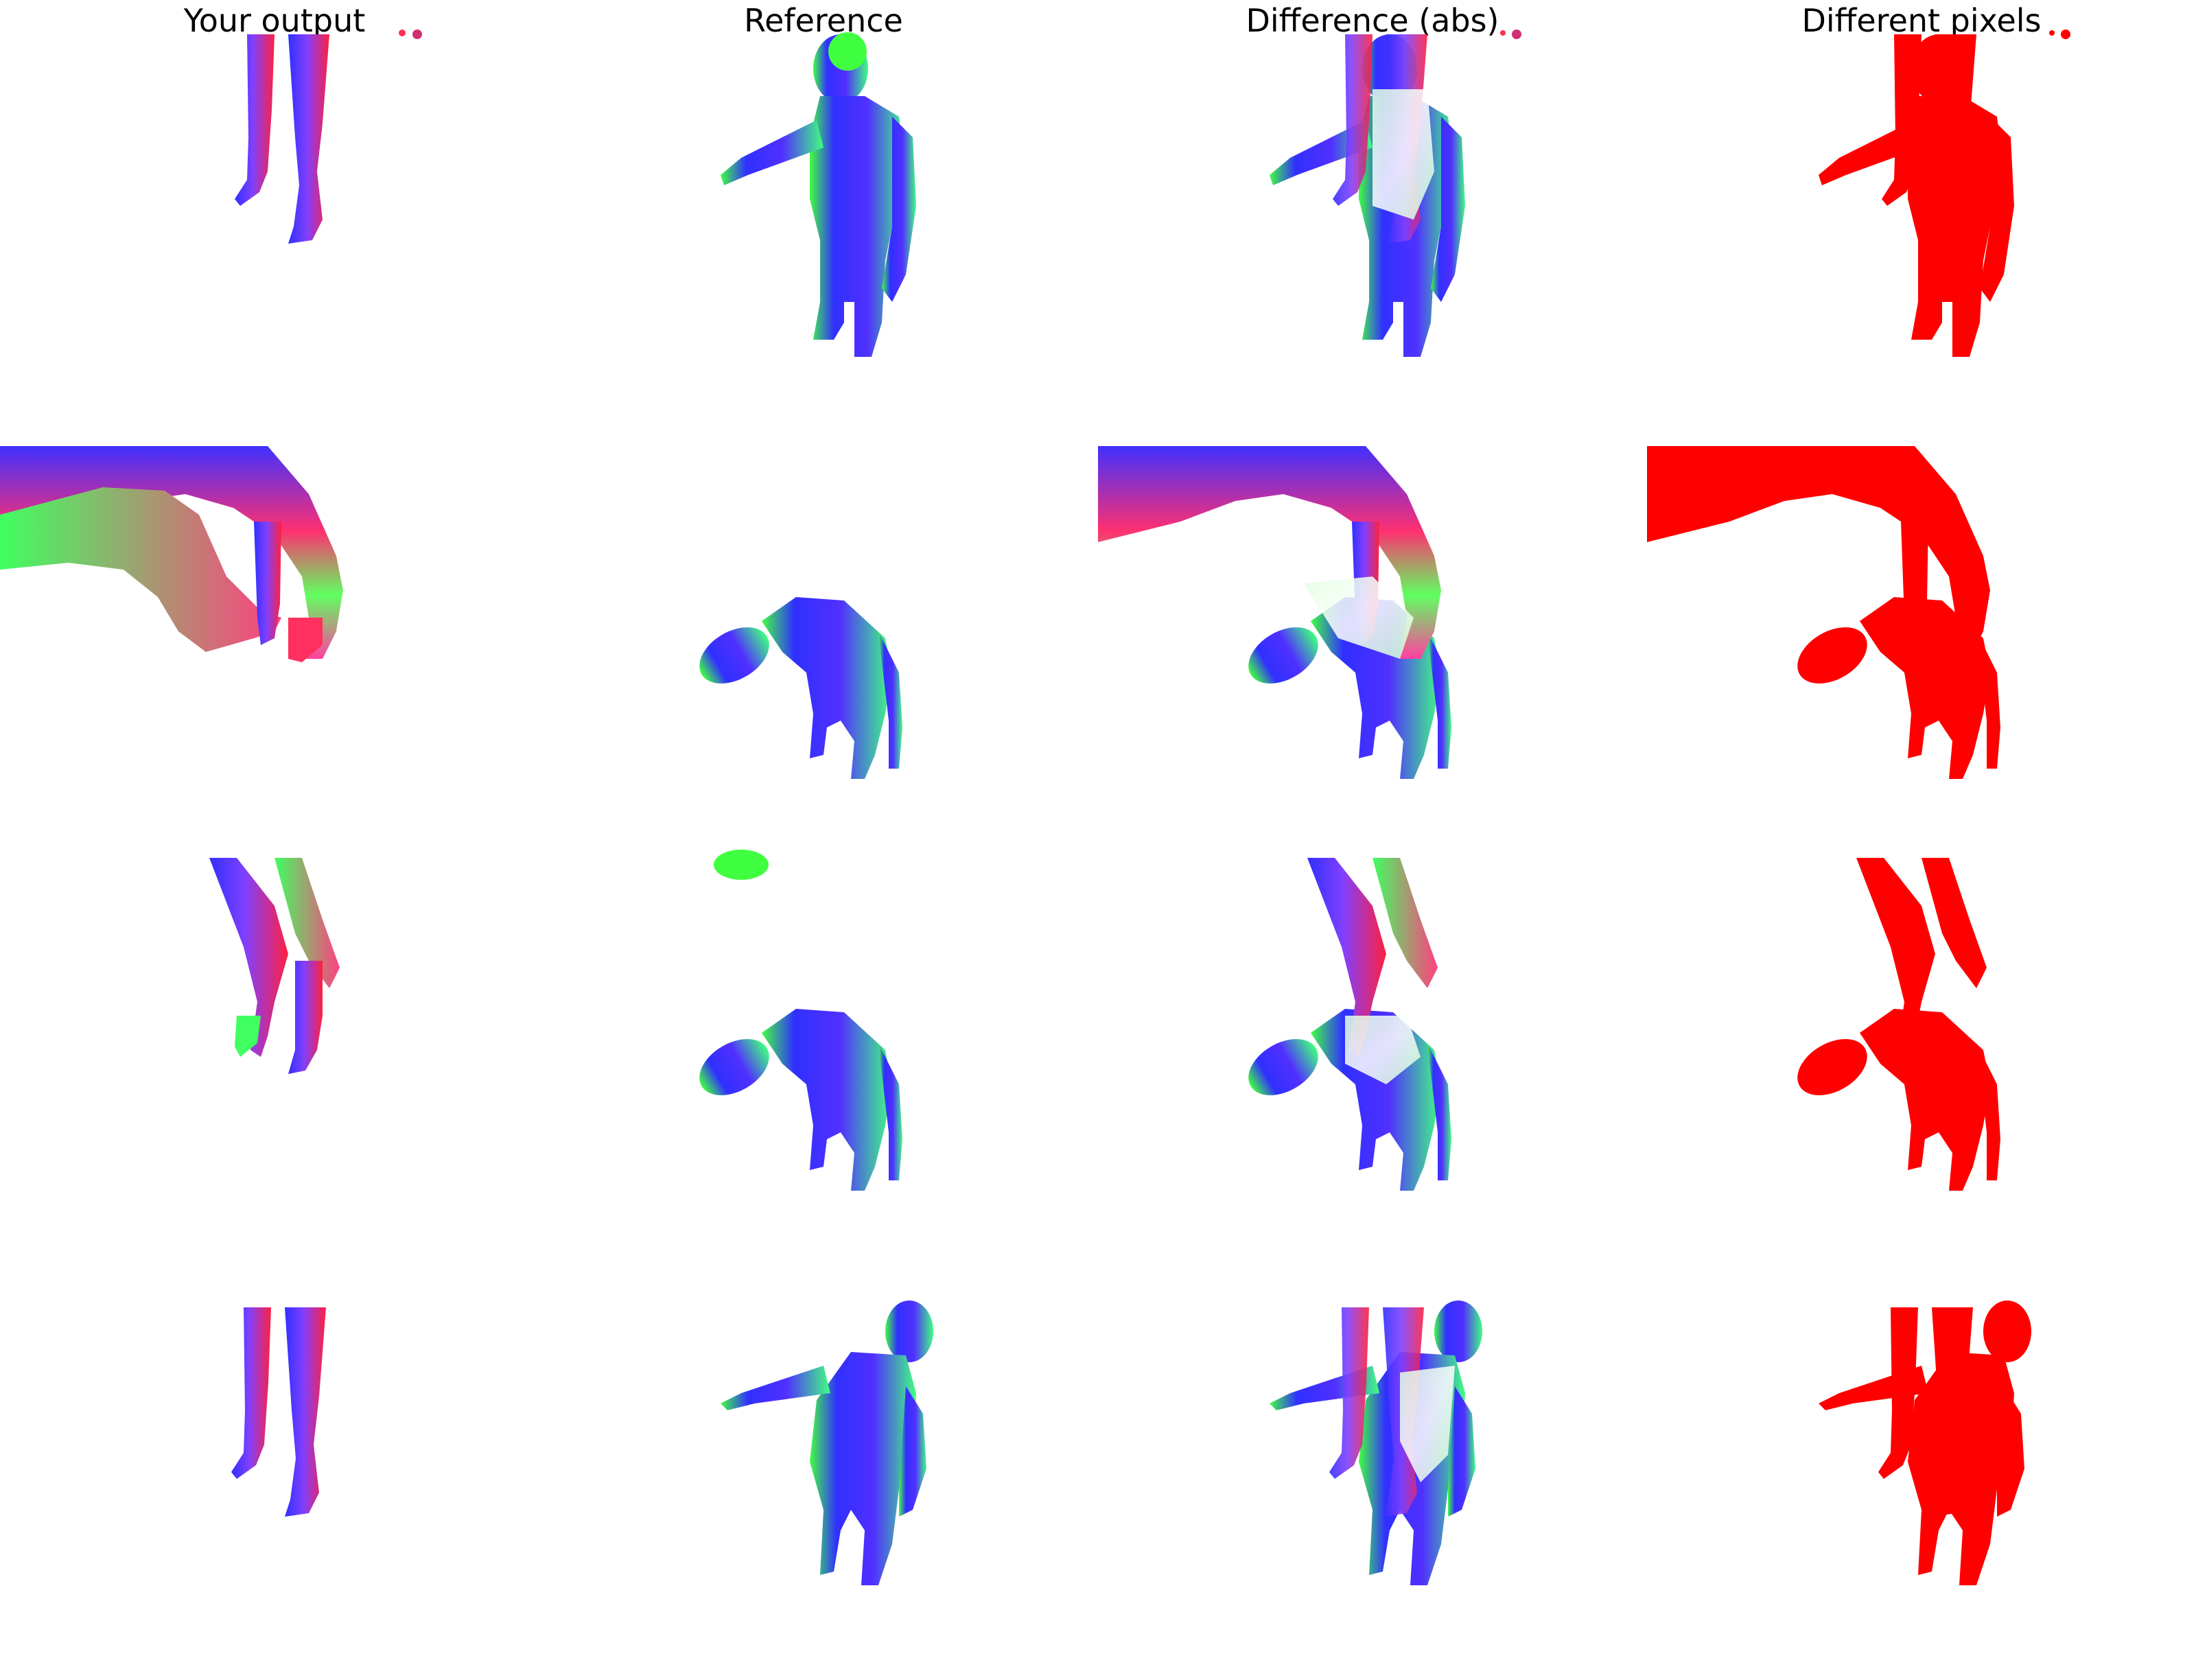 The height and width of the screenshot is (1680, 2196). What do you see at coordinates (1372, 20) in the screenshot?
I see `column-title-difference: Difference (abs)` at bounding box center [1372, 20].